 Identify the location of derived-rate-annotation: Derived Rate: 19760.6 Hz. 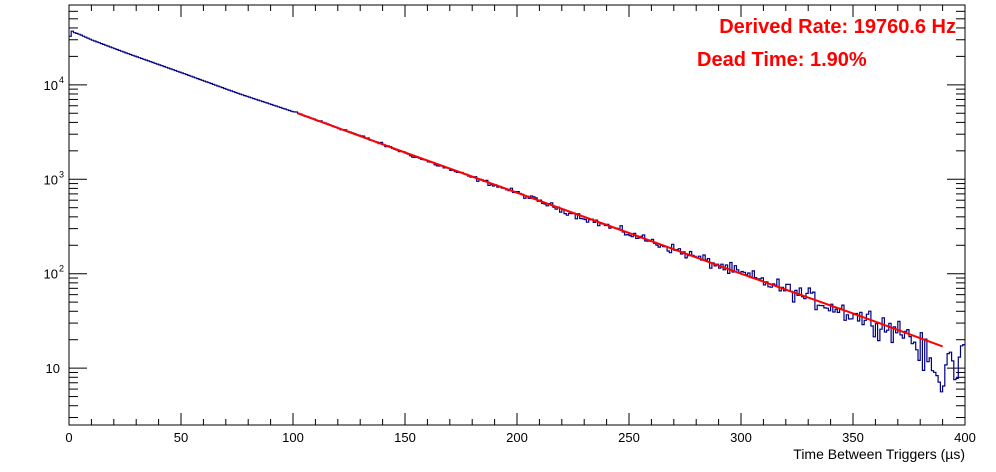
(837, 27).